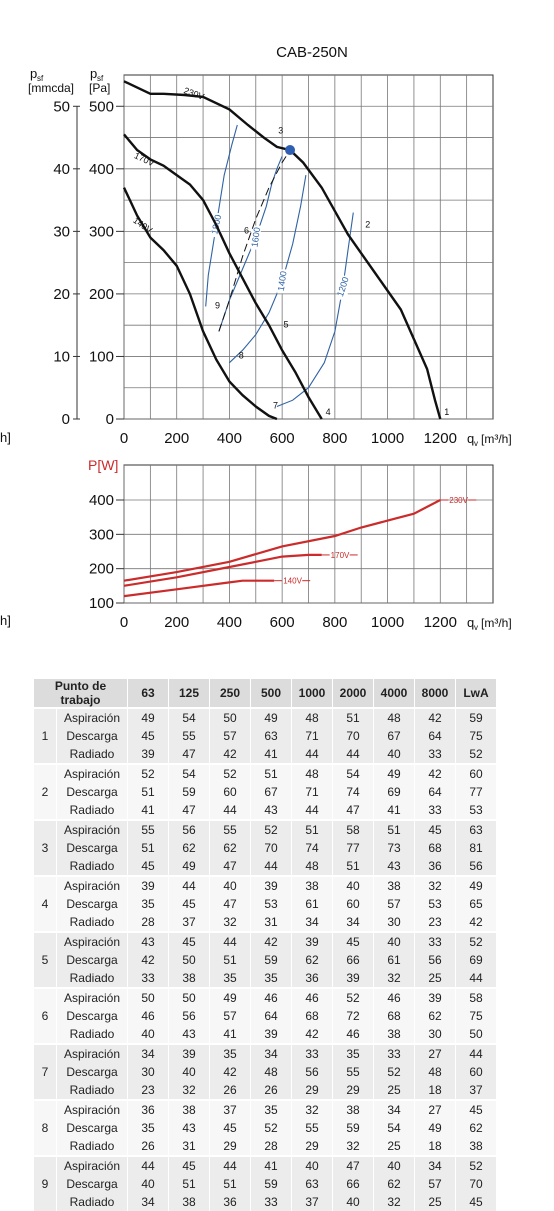  I want to click on header-band: LwA, so click(476, 693).